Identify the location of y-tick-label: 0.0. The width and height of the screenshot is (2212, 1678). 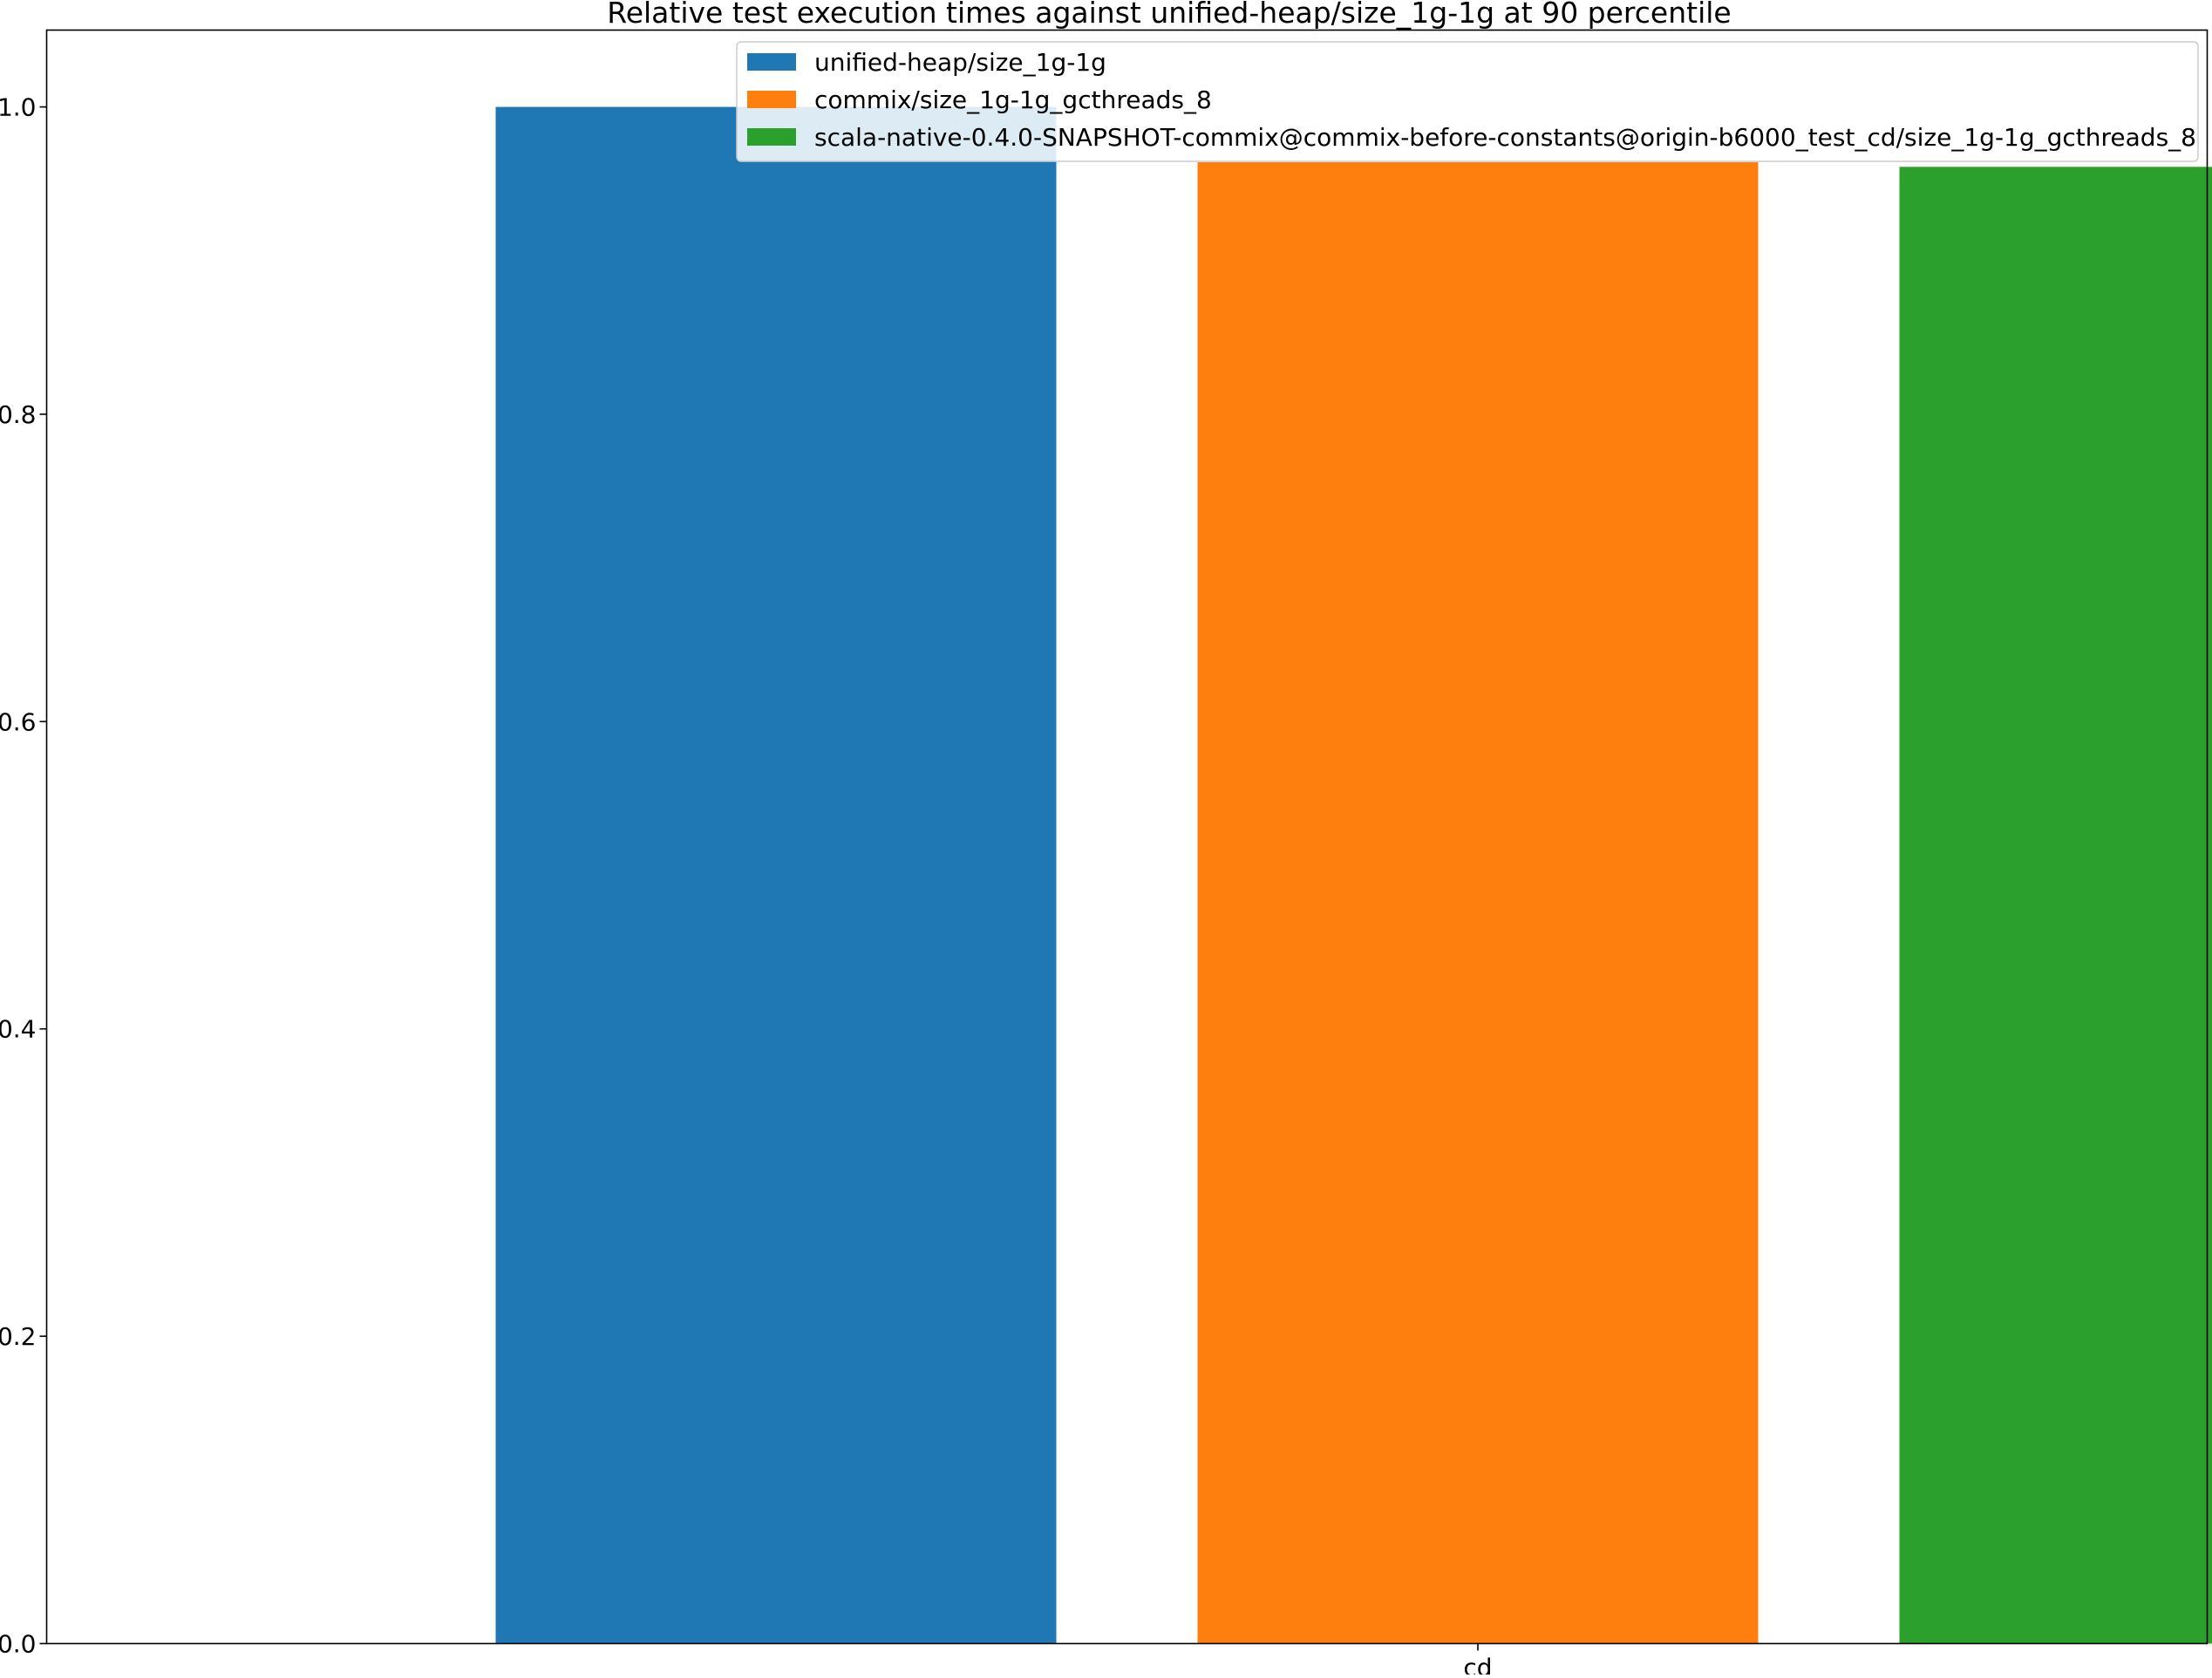
(18, 1644).